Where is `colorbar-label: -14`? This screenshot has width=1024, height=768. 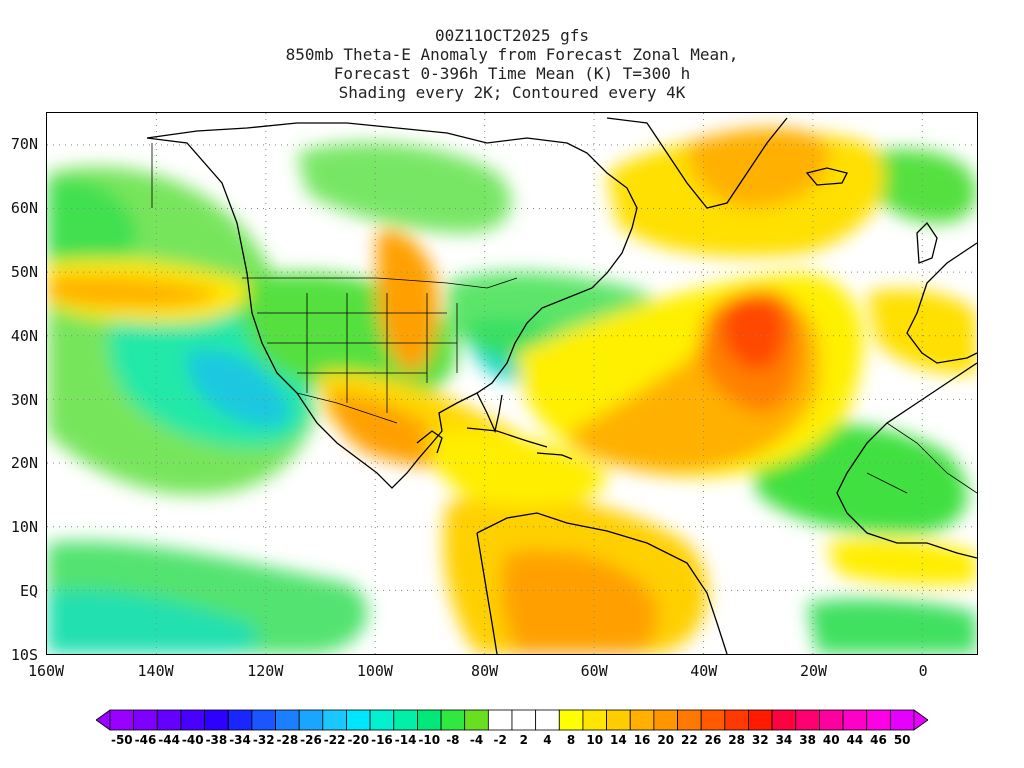
colorbar-label: -14 is located at coordinates (405, 740).